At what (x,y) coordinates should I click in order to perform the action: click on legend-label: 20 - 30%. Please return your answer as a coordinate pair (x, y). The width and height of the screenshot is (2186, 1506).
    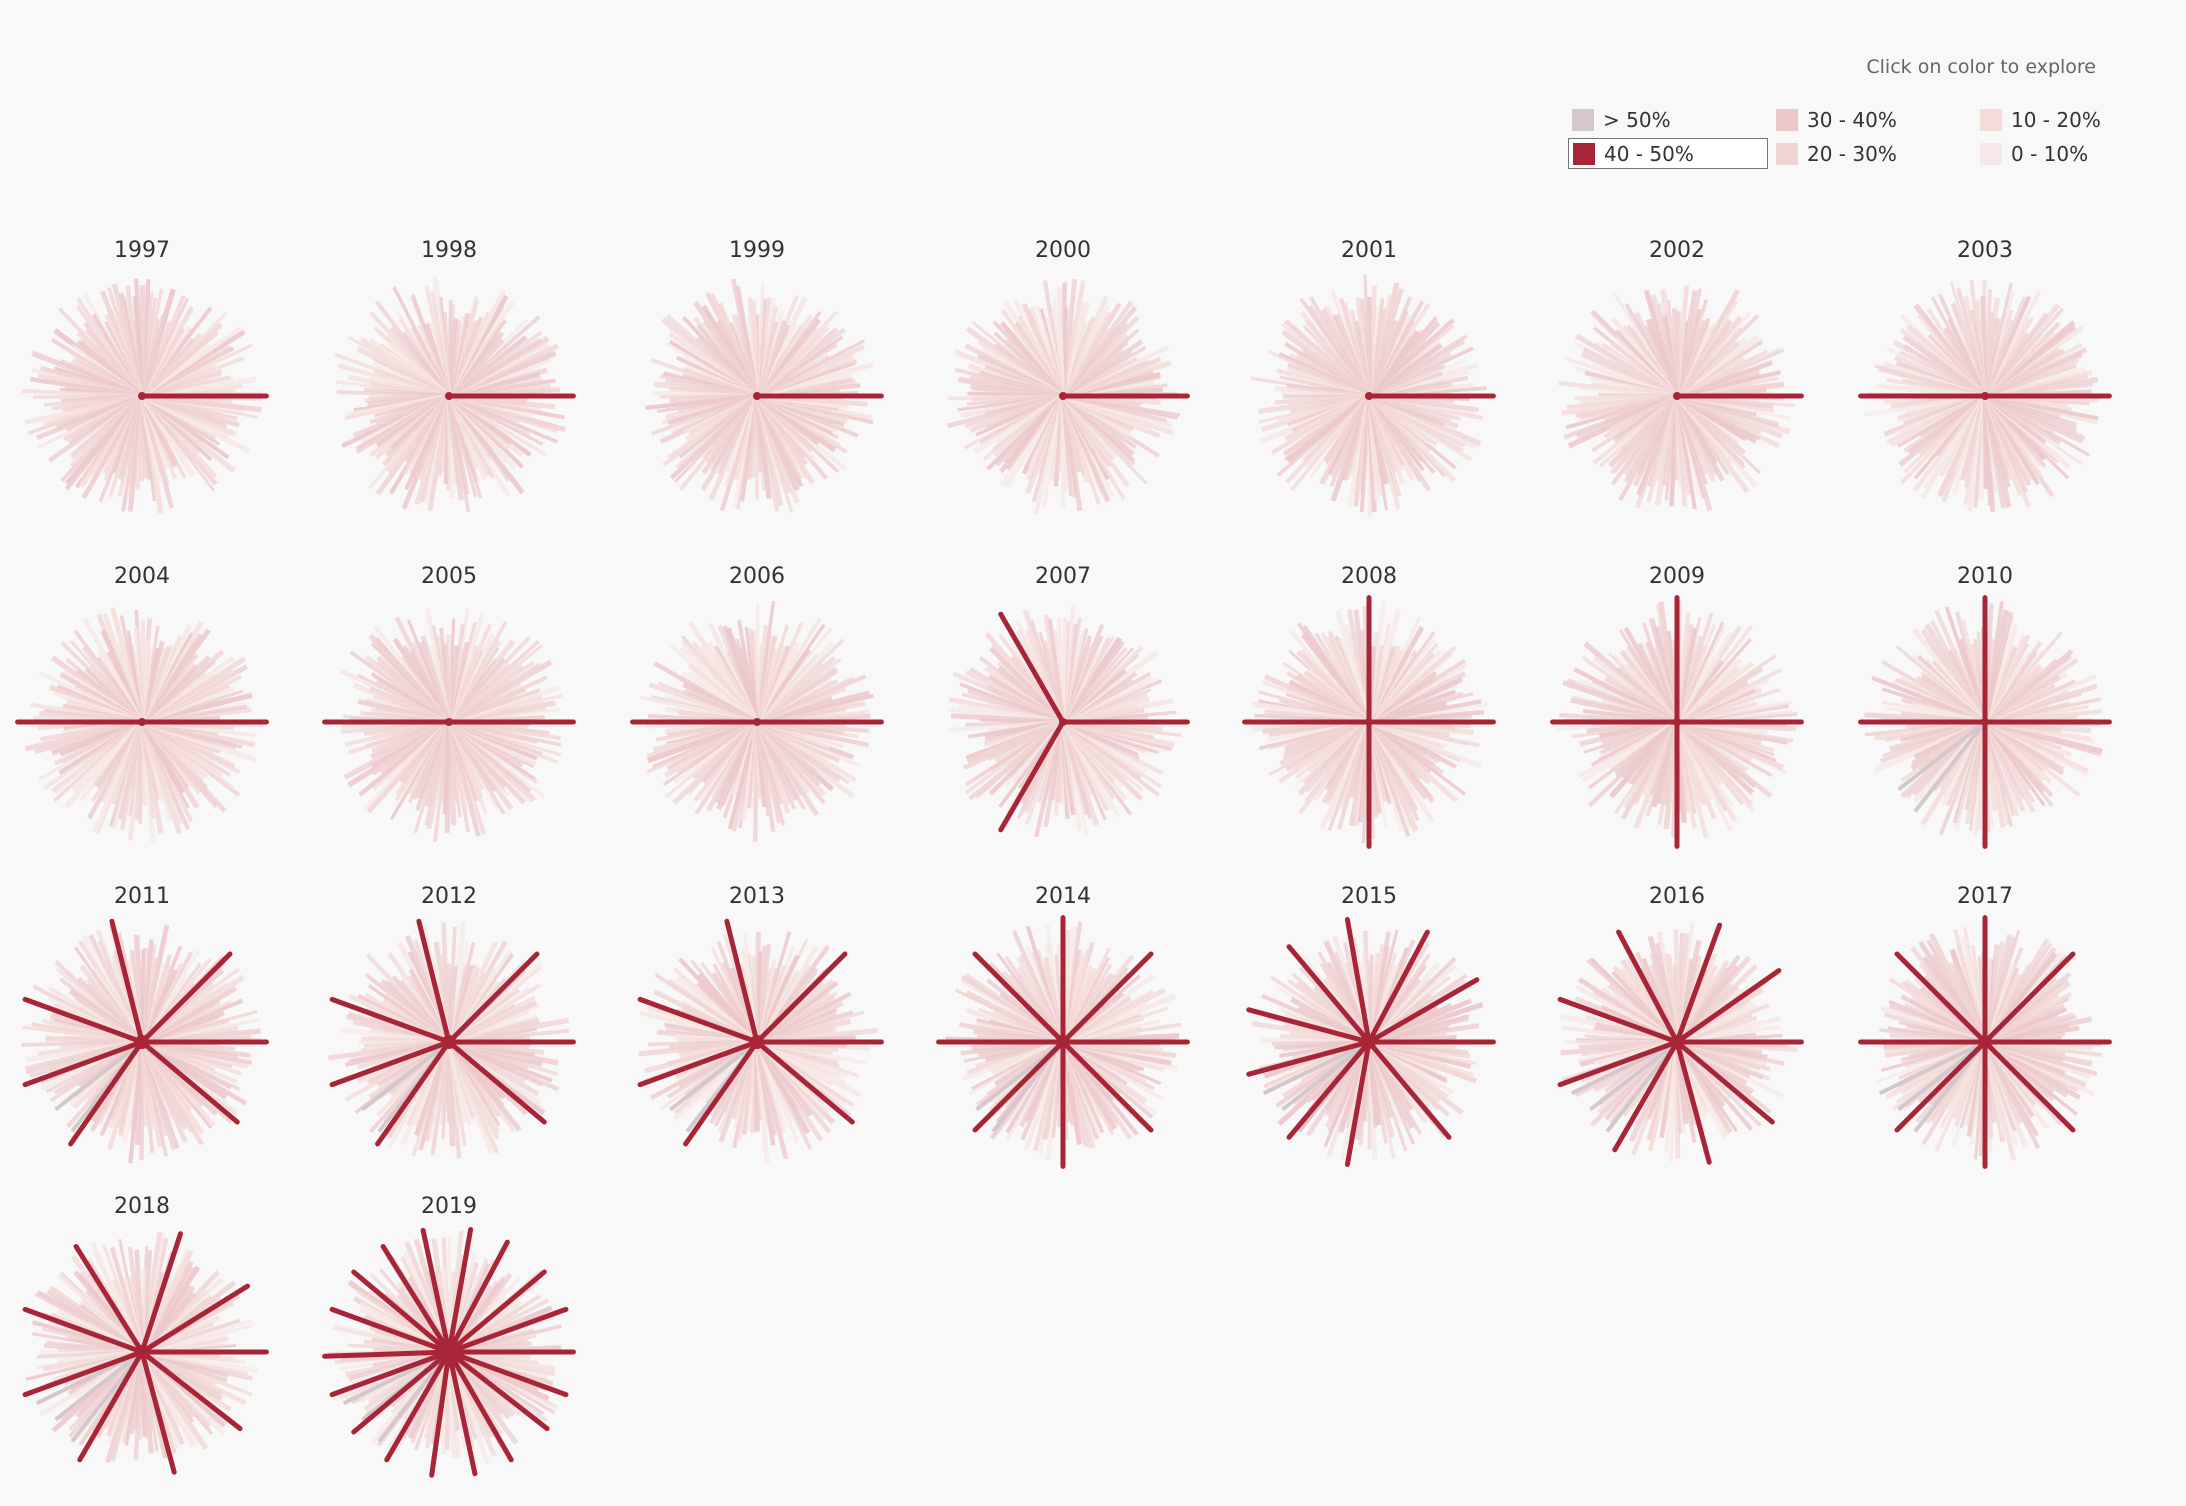
    Looking at the image, I should click on (1852, 154).